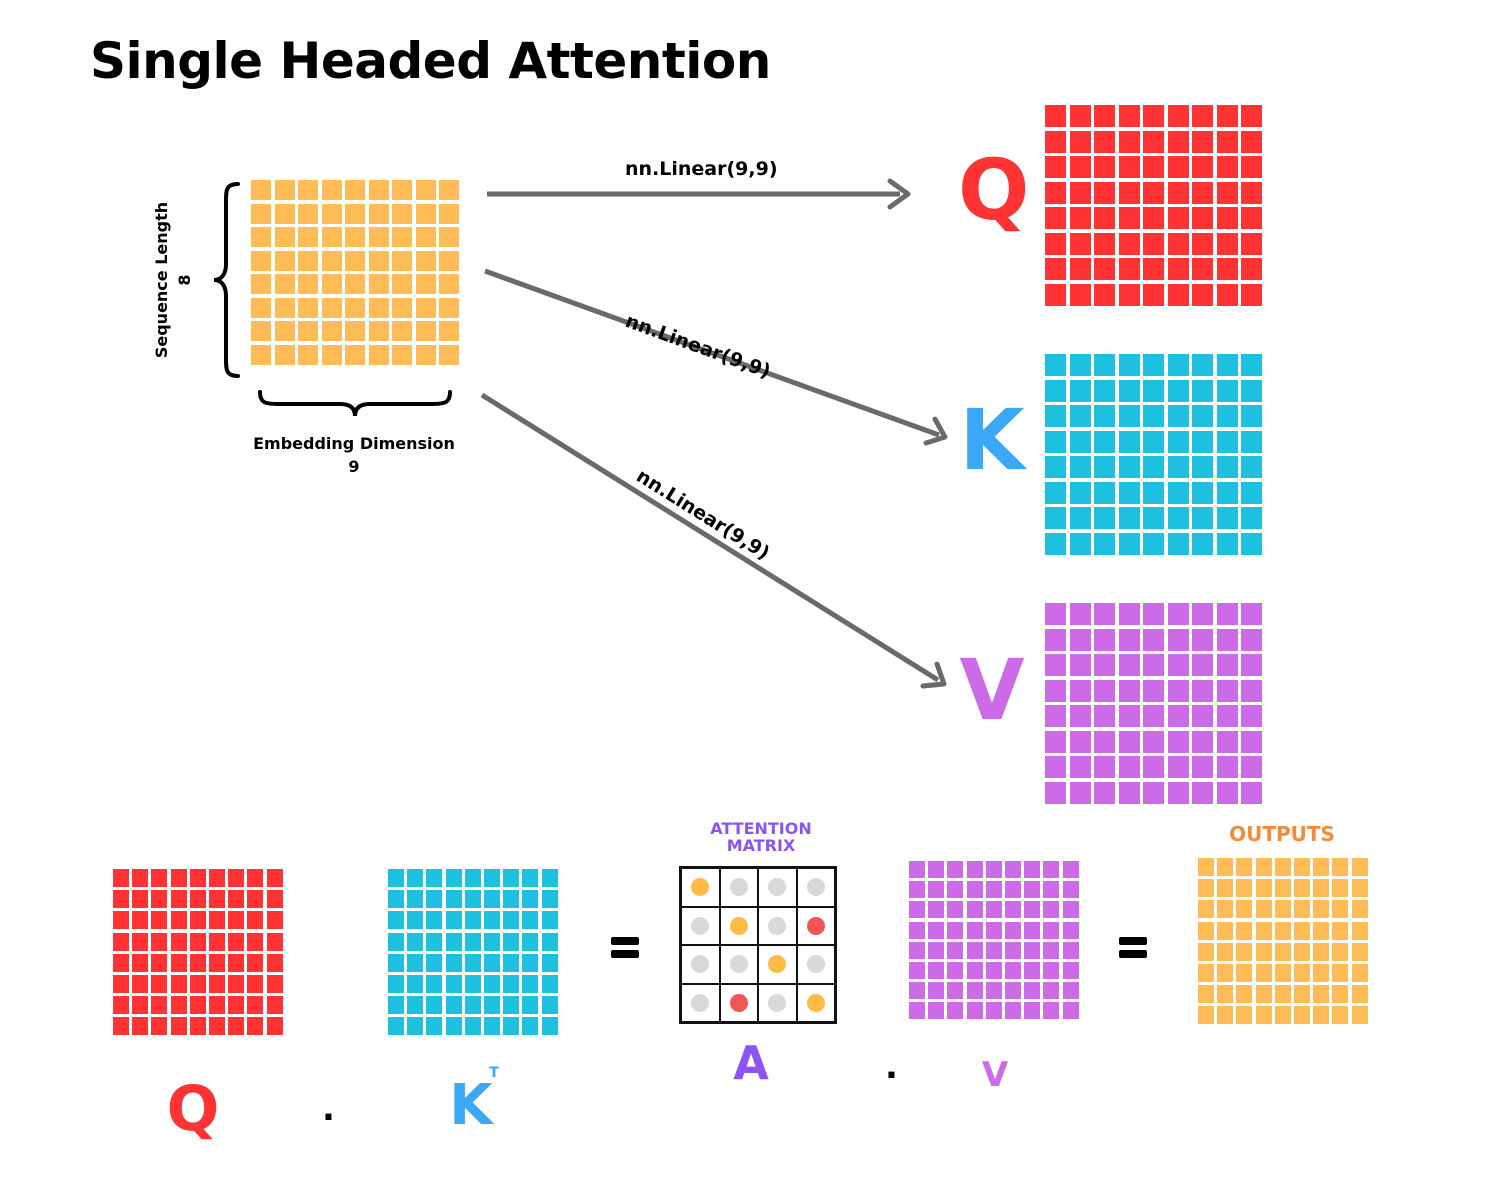 The width and height of the screenshot is (1500, 1200). What do you see at coordinates (1282, 834) in the screenshot?
I see `outputs-title: OUTPUTS` at bounding box center [1282, 834].